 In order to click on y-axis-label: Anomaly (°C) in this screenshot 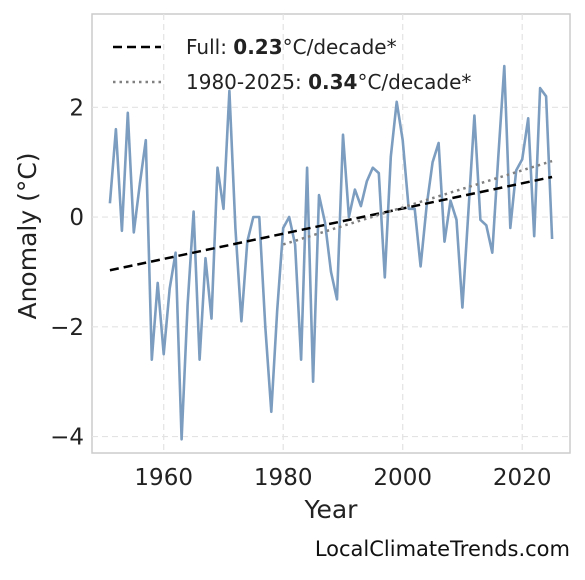, I will do `click(27, 235)`.